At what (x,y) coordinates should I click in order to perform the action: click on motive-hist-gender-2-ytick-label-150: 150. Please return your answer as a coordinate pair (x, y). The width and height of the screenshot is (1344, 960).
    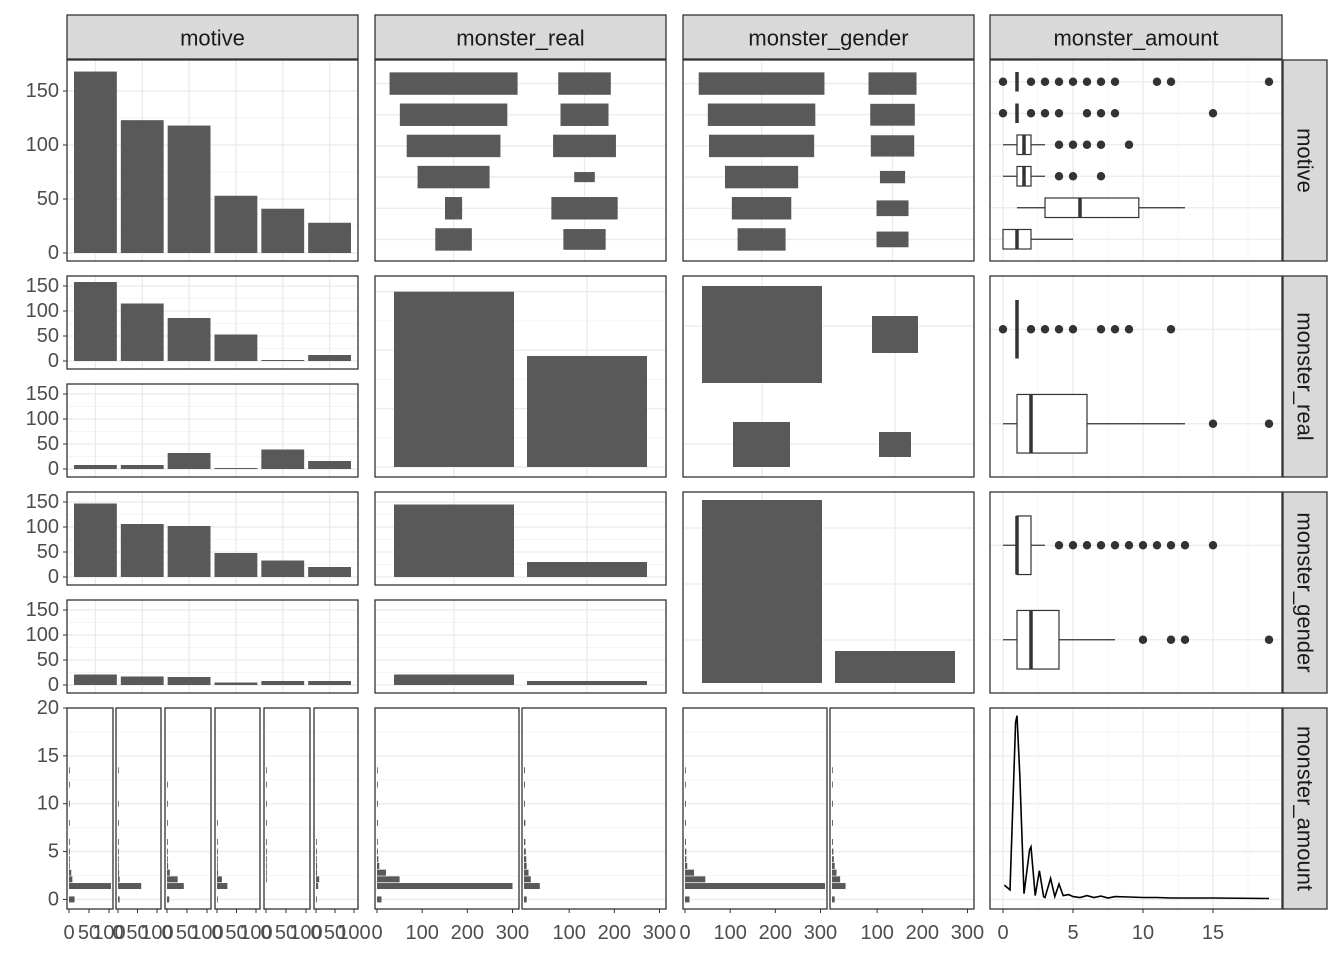
    Looking at the image, I should click on (42, 610).